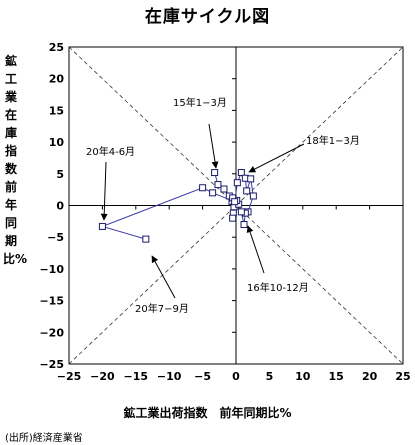  What do you see at coordinates (110, 151) in the screenshot?
I see `annotation-label: 20年4-6月` at bounding box center [110, 151].